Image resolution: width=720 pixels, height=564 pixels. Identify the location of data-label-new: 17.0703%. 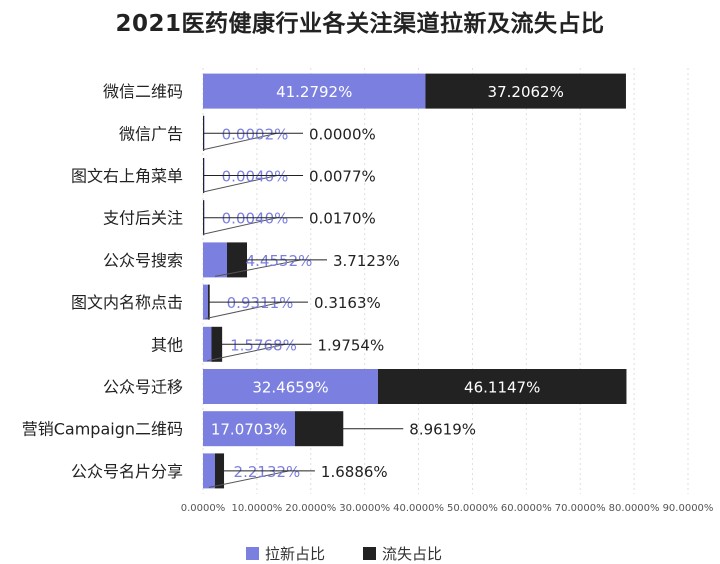
(249, 430).